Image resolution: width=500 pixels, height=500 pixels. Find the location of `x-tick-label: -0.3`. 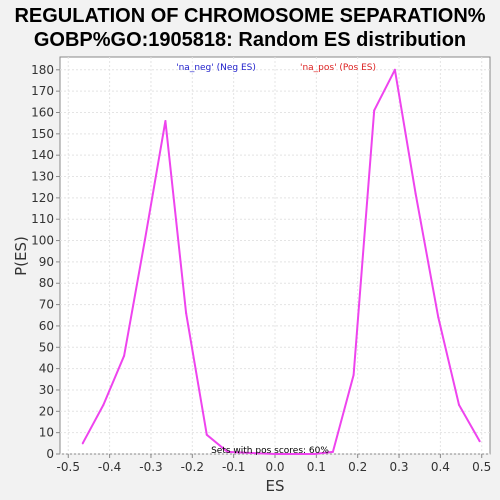

x-tick-label: -0.3 is located at coordinates (150, 467).